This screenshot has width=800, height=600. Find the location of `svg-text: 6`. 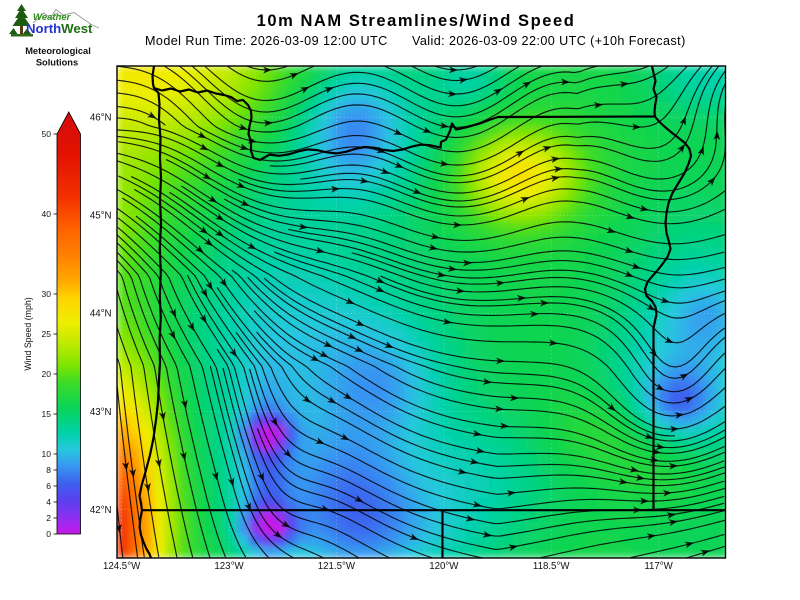

svg-text: 6 is located at coordinates (48, 486).